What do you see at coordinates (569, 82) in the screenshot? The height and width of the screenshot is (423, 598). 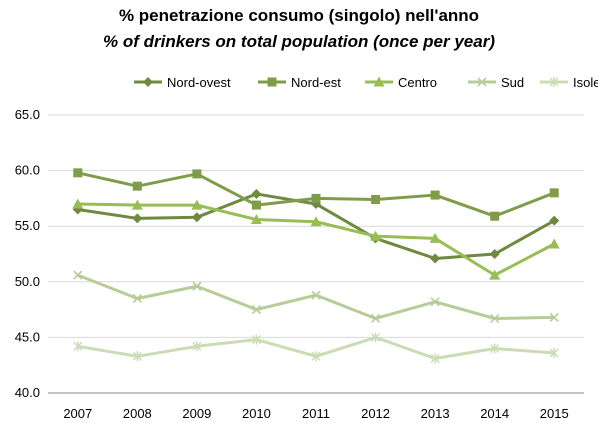 I see `legend-item-isole: Isole` at bounding box center [569, 82].